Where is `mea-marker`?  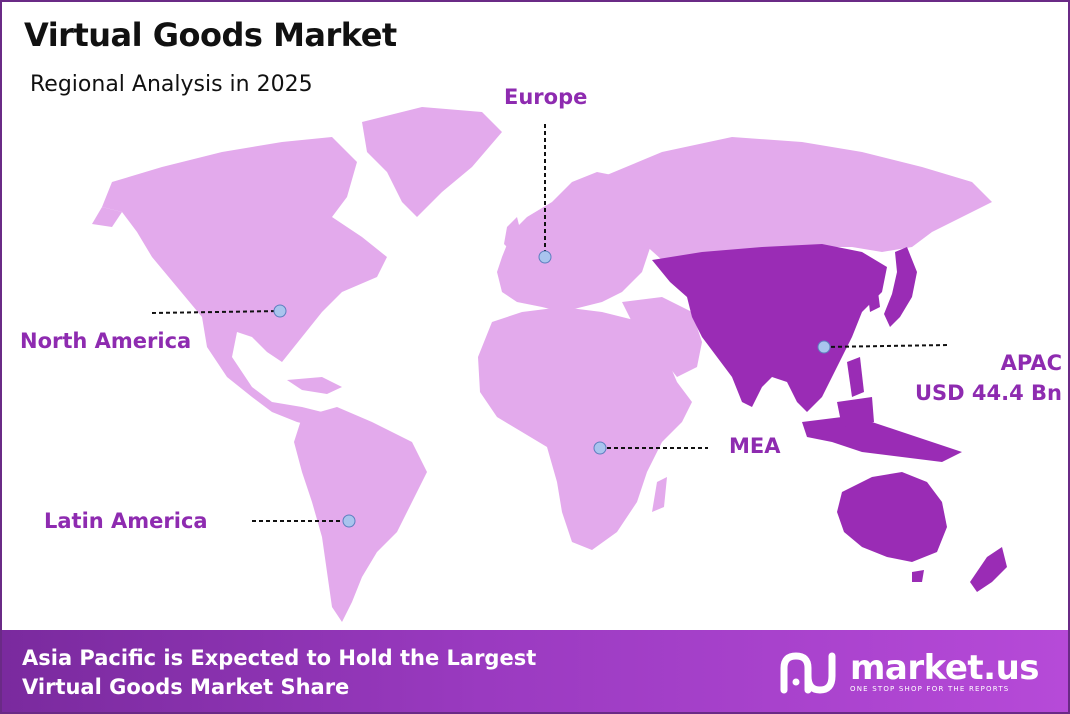 mea-marker is located at coordinates (600, 448).